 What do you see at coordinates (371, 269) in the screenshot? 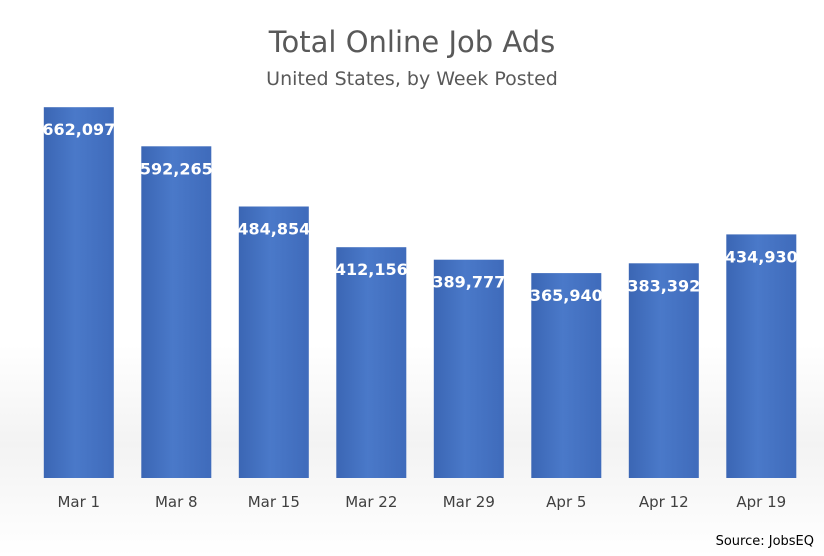
I see `data-label-3: 412,156` at bounding box center [371, 269].